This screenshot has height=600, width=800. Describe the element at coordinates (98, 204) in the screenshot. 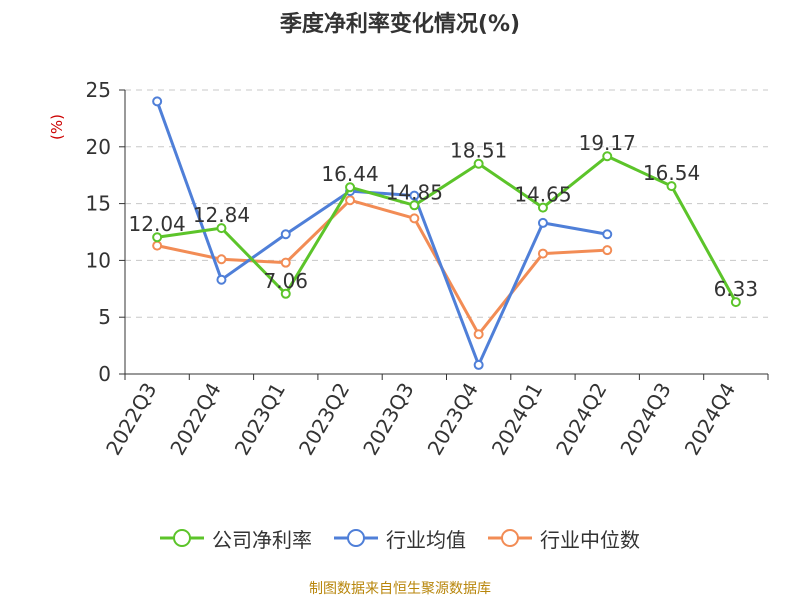

I see `y-tick-label: 15` at that location.